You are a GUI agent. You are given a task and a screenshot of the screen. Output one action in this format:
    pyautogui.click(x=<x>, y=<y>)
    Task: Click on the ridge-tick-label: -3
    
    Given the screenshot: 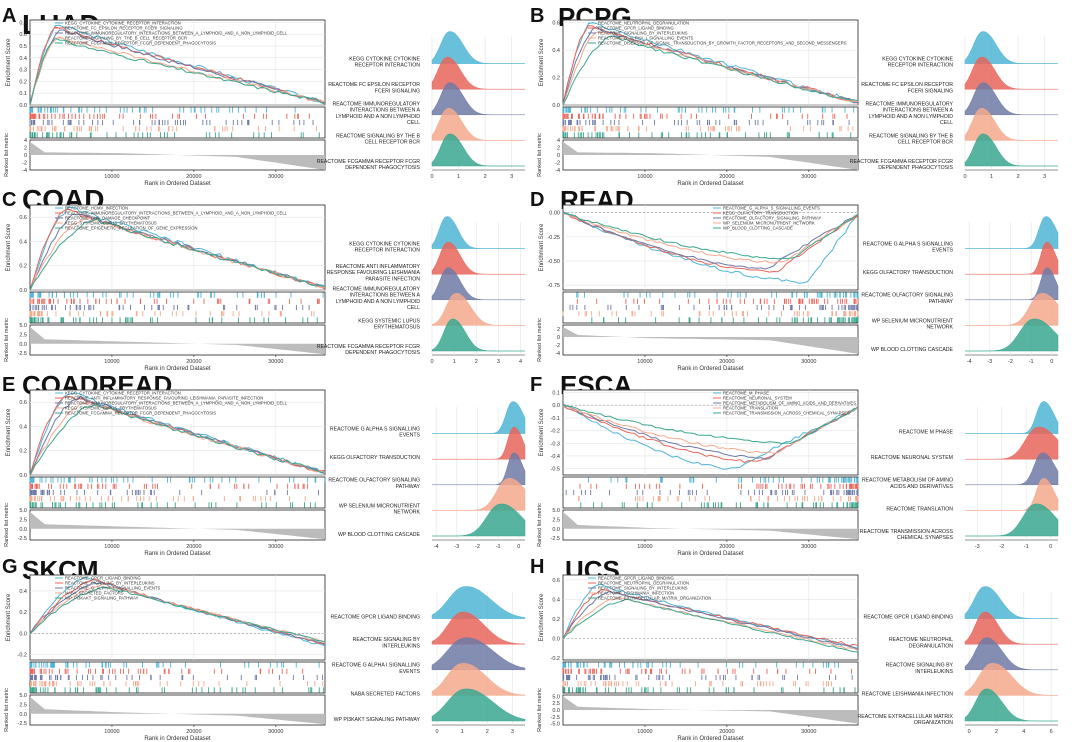 What is the action you would take?
    pyautogui.click(x=977, y=547)
    